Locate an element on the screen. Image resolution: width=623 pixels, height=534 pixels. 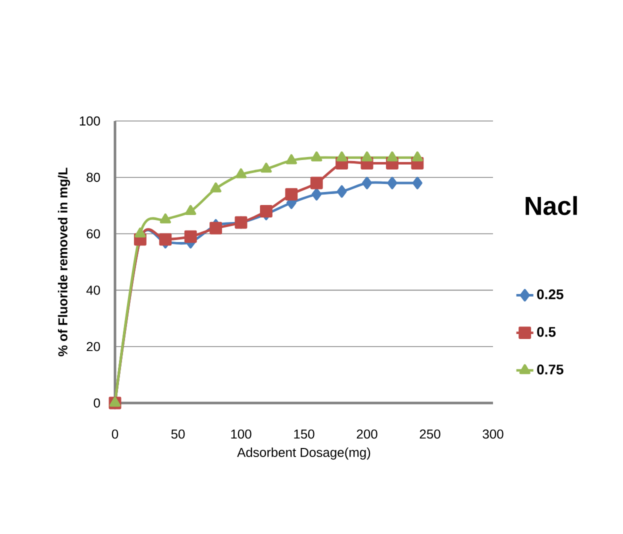
y-tick-label: 80 is located at coordinates (93, 177).